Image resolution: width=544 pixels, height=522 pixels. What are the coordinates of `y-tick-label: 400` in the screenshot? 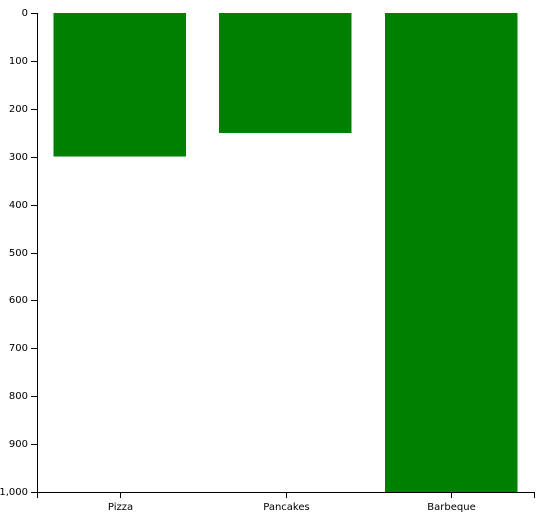 It's located at (18, 205).